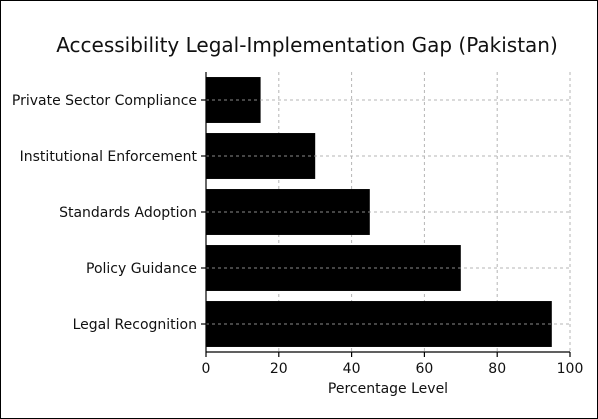  I want to click on x-tick-label: 80, so click(497, 369).